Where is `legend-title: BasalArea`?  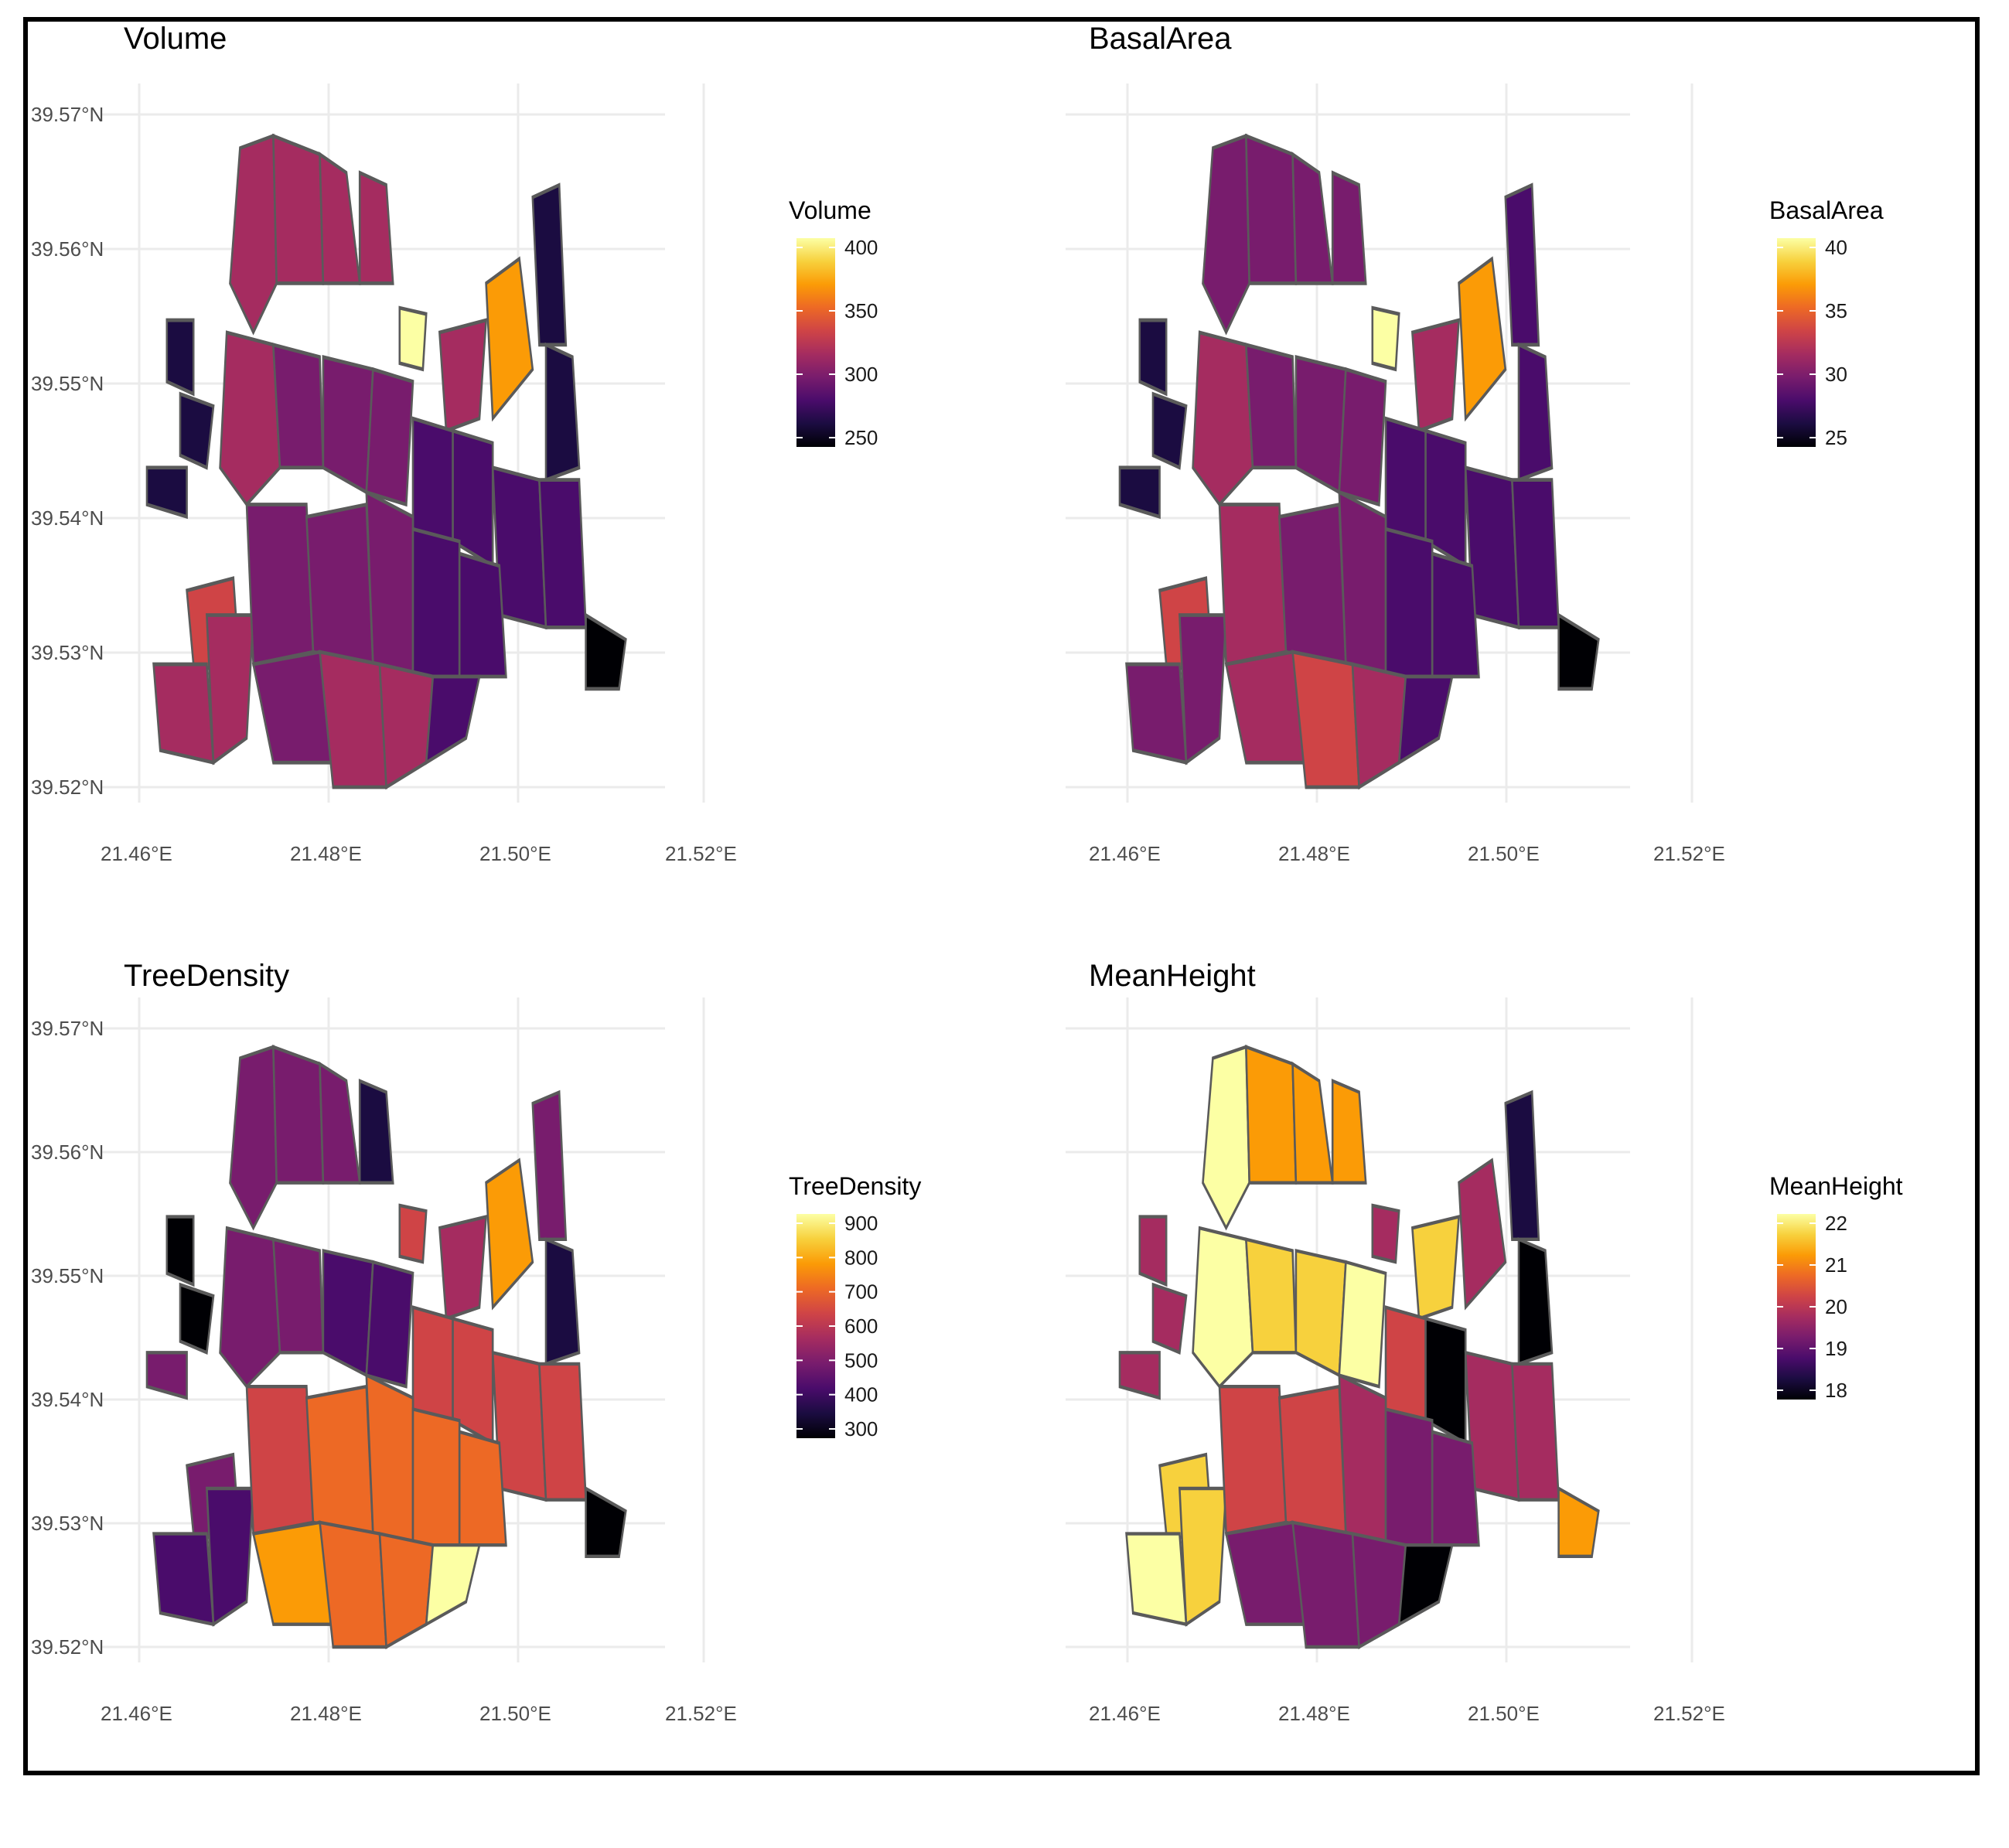
legend-title: BasalArea is located at coordinates (1826, 210).